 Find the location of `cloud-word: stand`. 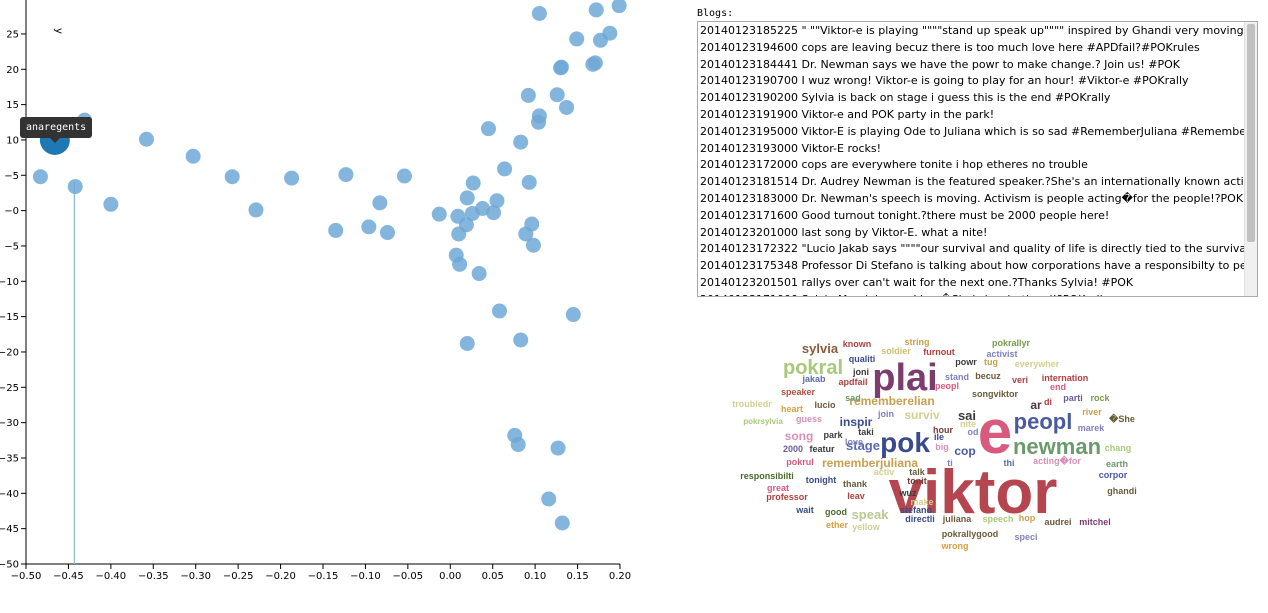

cloud-word: stand is located at coordinates (957, 377).